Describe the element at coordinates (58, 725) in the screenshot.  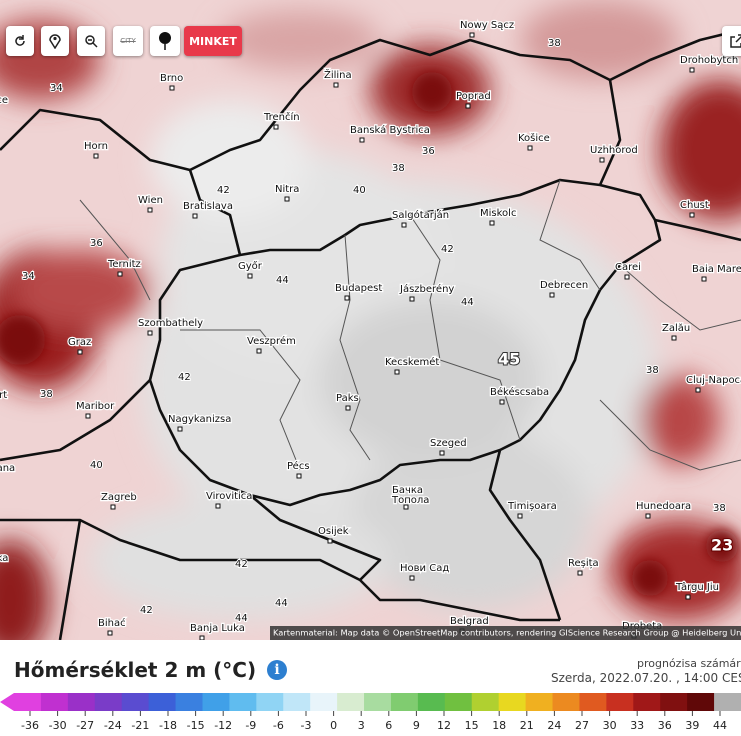
I see `scale-tick-label: -30` at that location.